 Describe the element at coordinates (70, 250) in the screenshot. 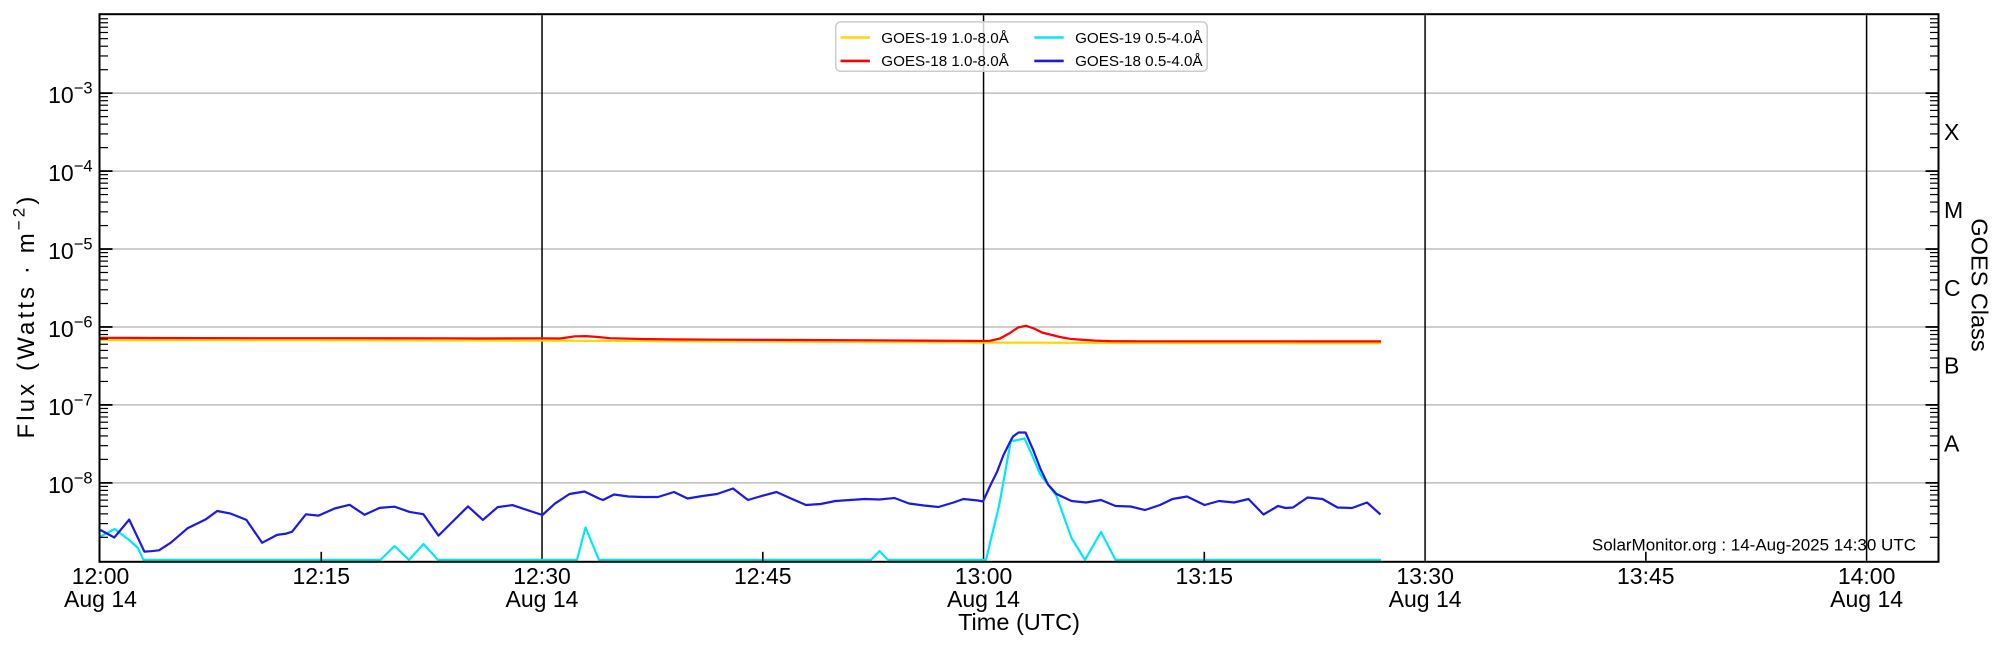

I see `svg-text: 10−5` at that location.